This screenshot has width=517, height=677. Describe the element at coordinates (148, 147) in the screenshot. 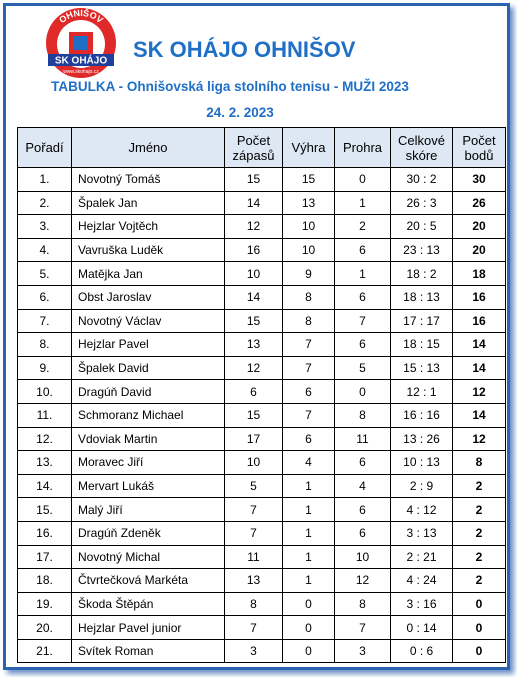

I see `header-line: Jméno` at that location.